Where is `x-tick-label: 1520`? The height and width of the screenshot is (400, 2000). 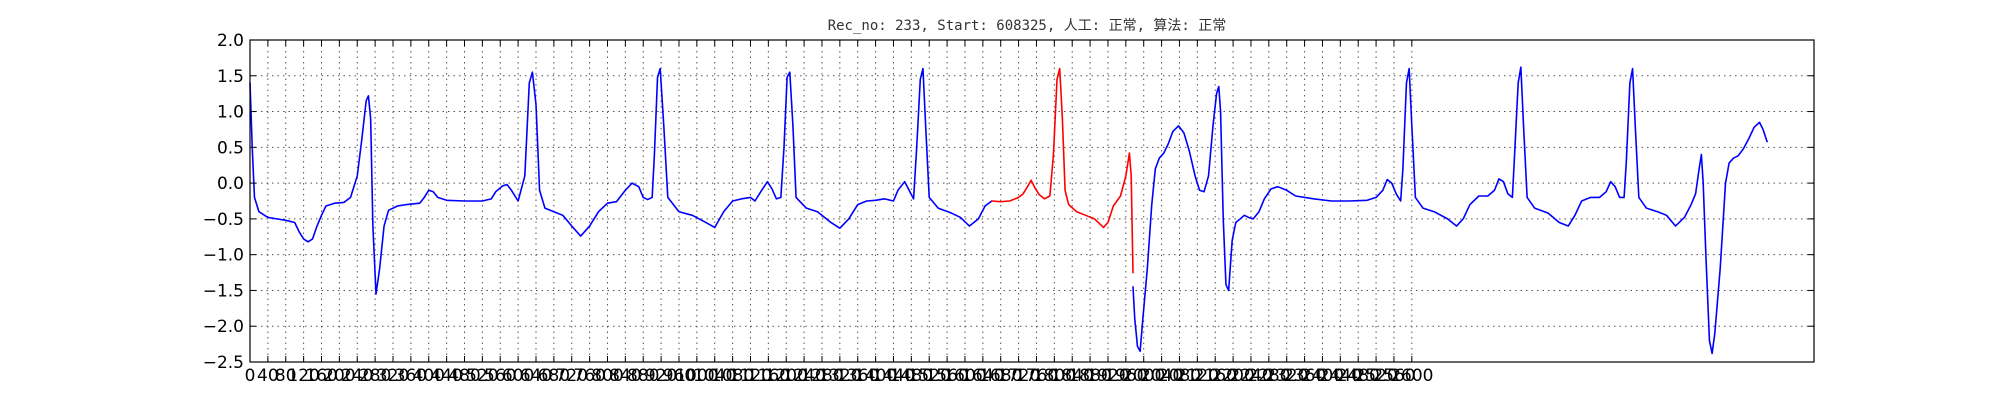 x-tick-label: 1520 is located at coordinates (929, 376).